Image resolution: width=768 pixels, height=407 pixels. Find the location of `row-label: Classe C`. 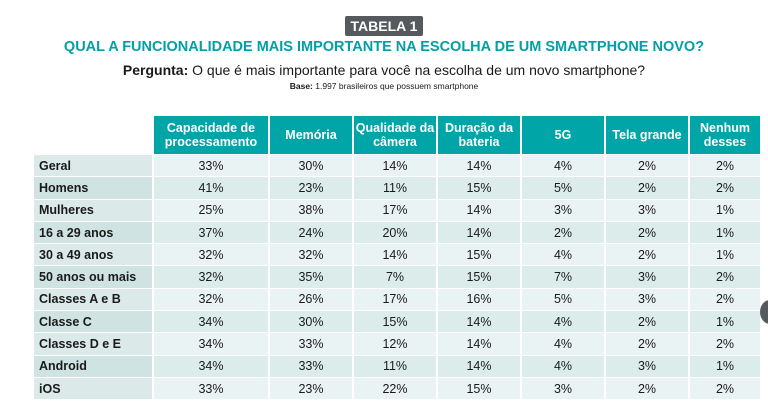

row-label: Classe C is located at coordinates (94, 321).